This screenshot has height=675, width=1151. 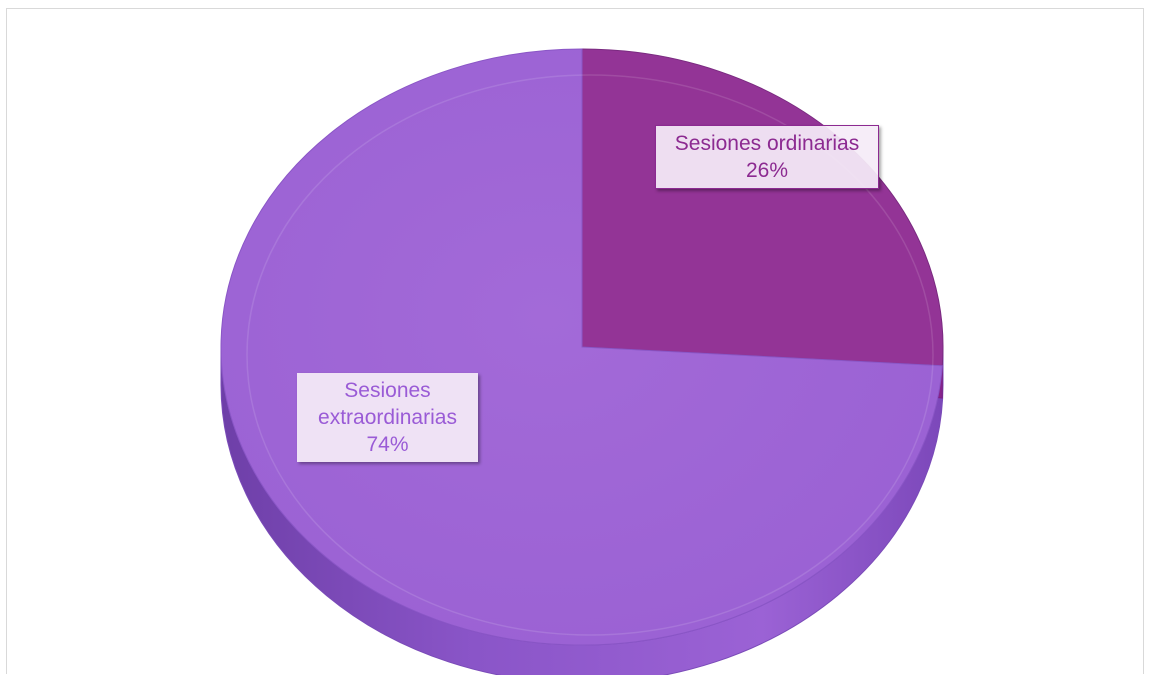 What do you see at coordinates (387, 390) in the screenshot?
I see `label-extraordinarias-name-1: Sesiones` at bounding box center [387, 390].